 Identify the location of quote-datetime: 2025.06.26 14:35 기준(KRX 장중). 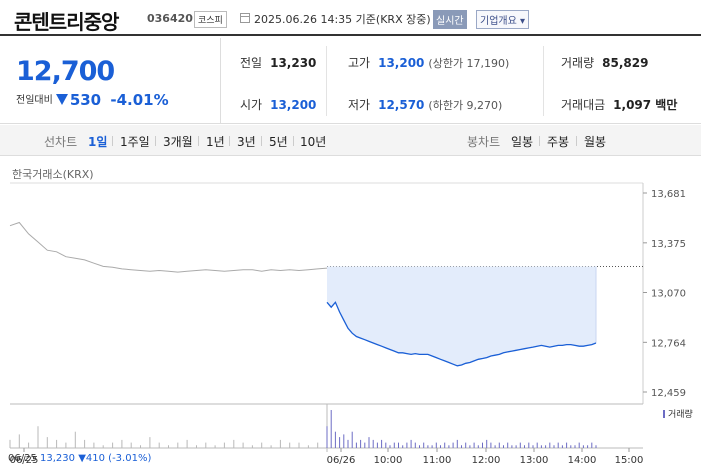
(342, 19).